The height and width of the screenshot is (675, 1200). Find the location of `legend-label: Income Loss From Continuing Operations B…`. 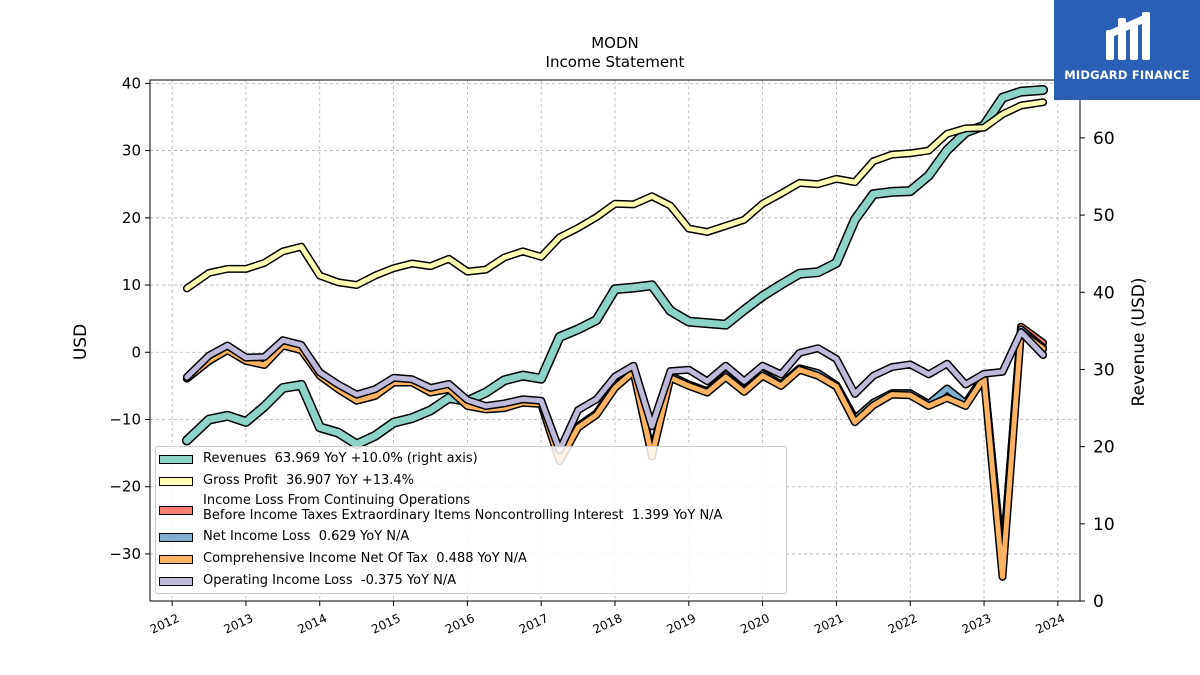

legend-label: Income Loss From Continuing Operations B… is located at coordinates (463, 508).